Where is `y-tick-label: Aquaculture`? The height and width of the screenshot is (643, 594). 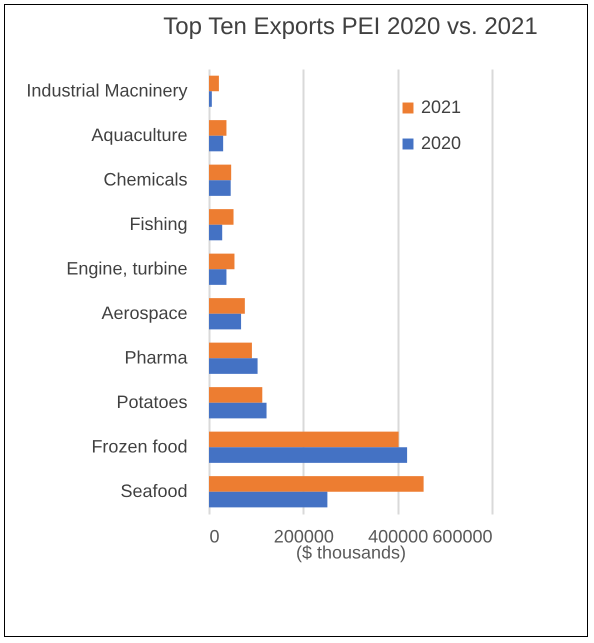 y-tick-label: Aquaculture is located at coordinates (139, 134).